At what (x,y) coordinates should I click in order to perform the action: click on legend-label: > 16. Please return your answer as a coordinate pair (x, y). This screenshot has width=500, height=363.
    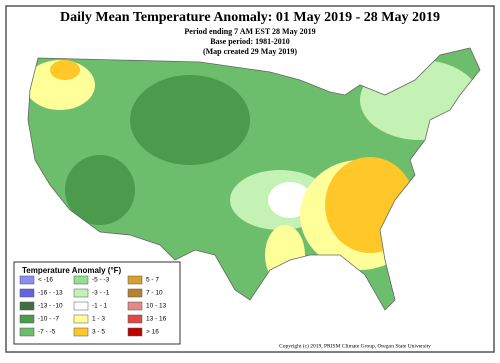
    Looking at the image, I should click on (152, 332).